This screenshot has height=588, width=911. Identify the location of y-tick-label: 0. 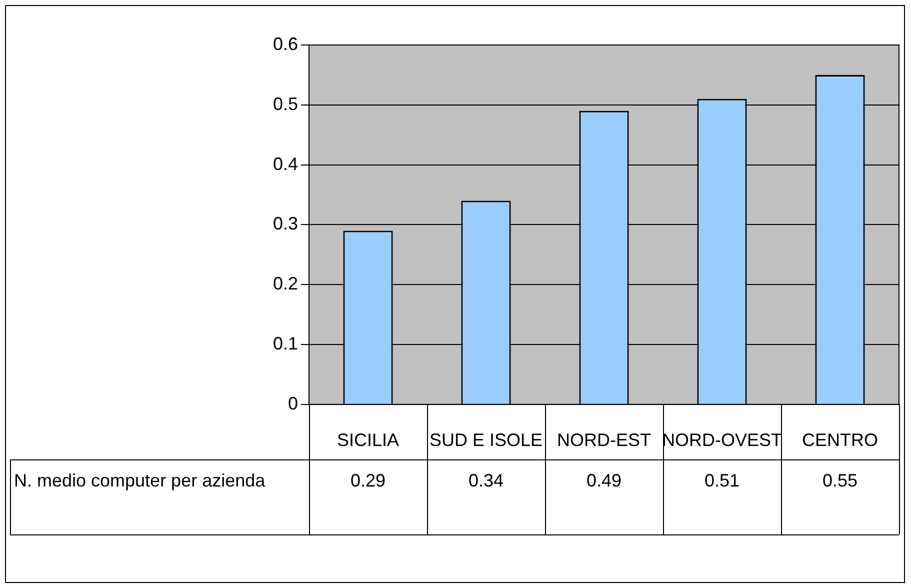
(293, 403).